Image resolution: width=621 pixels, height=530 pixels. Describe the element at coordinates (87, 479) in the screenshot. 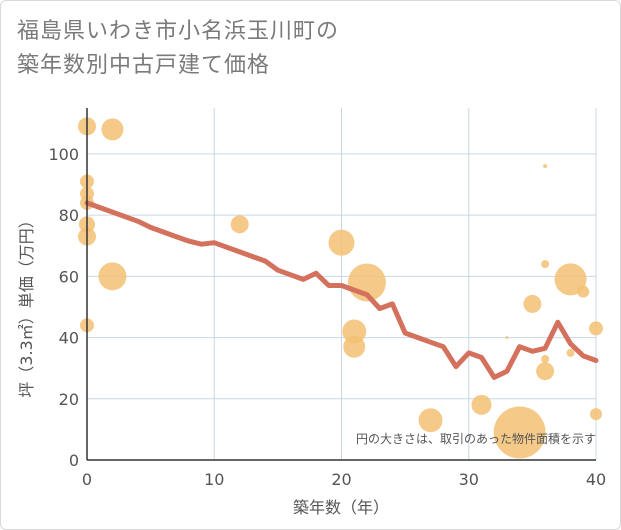

I see `x-tick-label: 0` at that location.